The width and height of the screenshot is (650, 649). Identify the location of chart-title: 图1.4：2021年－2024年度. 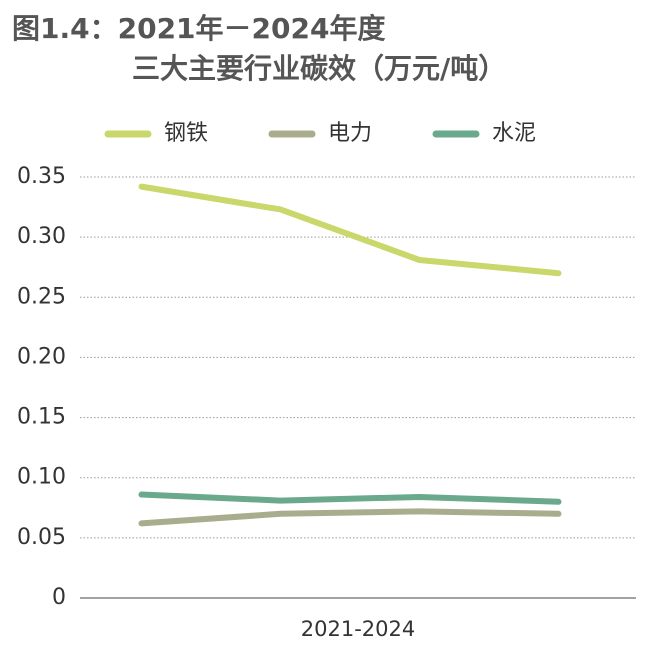
(198, 28).